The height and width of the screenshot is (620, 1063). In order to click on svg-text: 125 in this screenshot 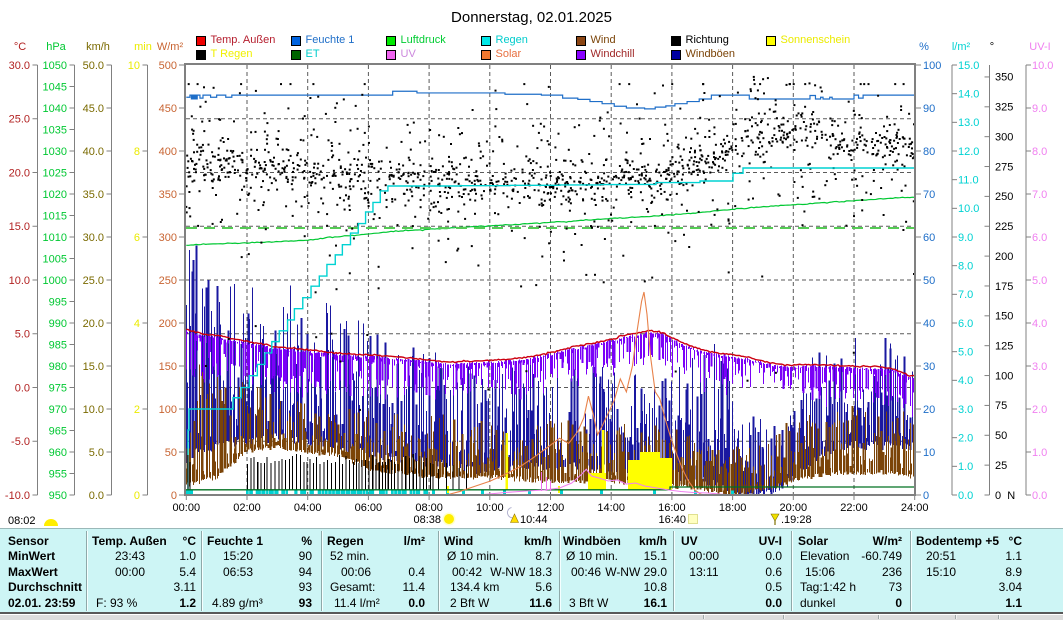, I will do `click(1004, 347)`.